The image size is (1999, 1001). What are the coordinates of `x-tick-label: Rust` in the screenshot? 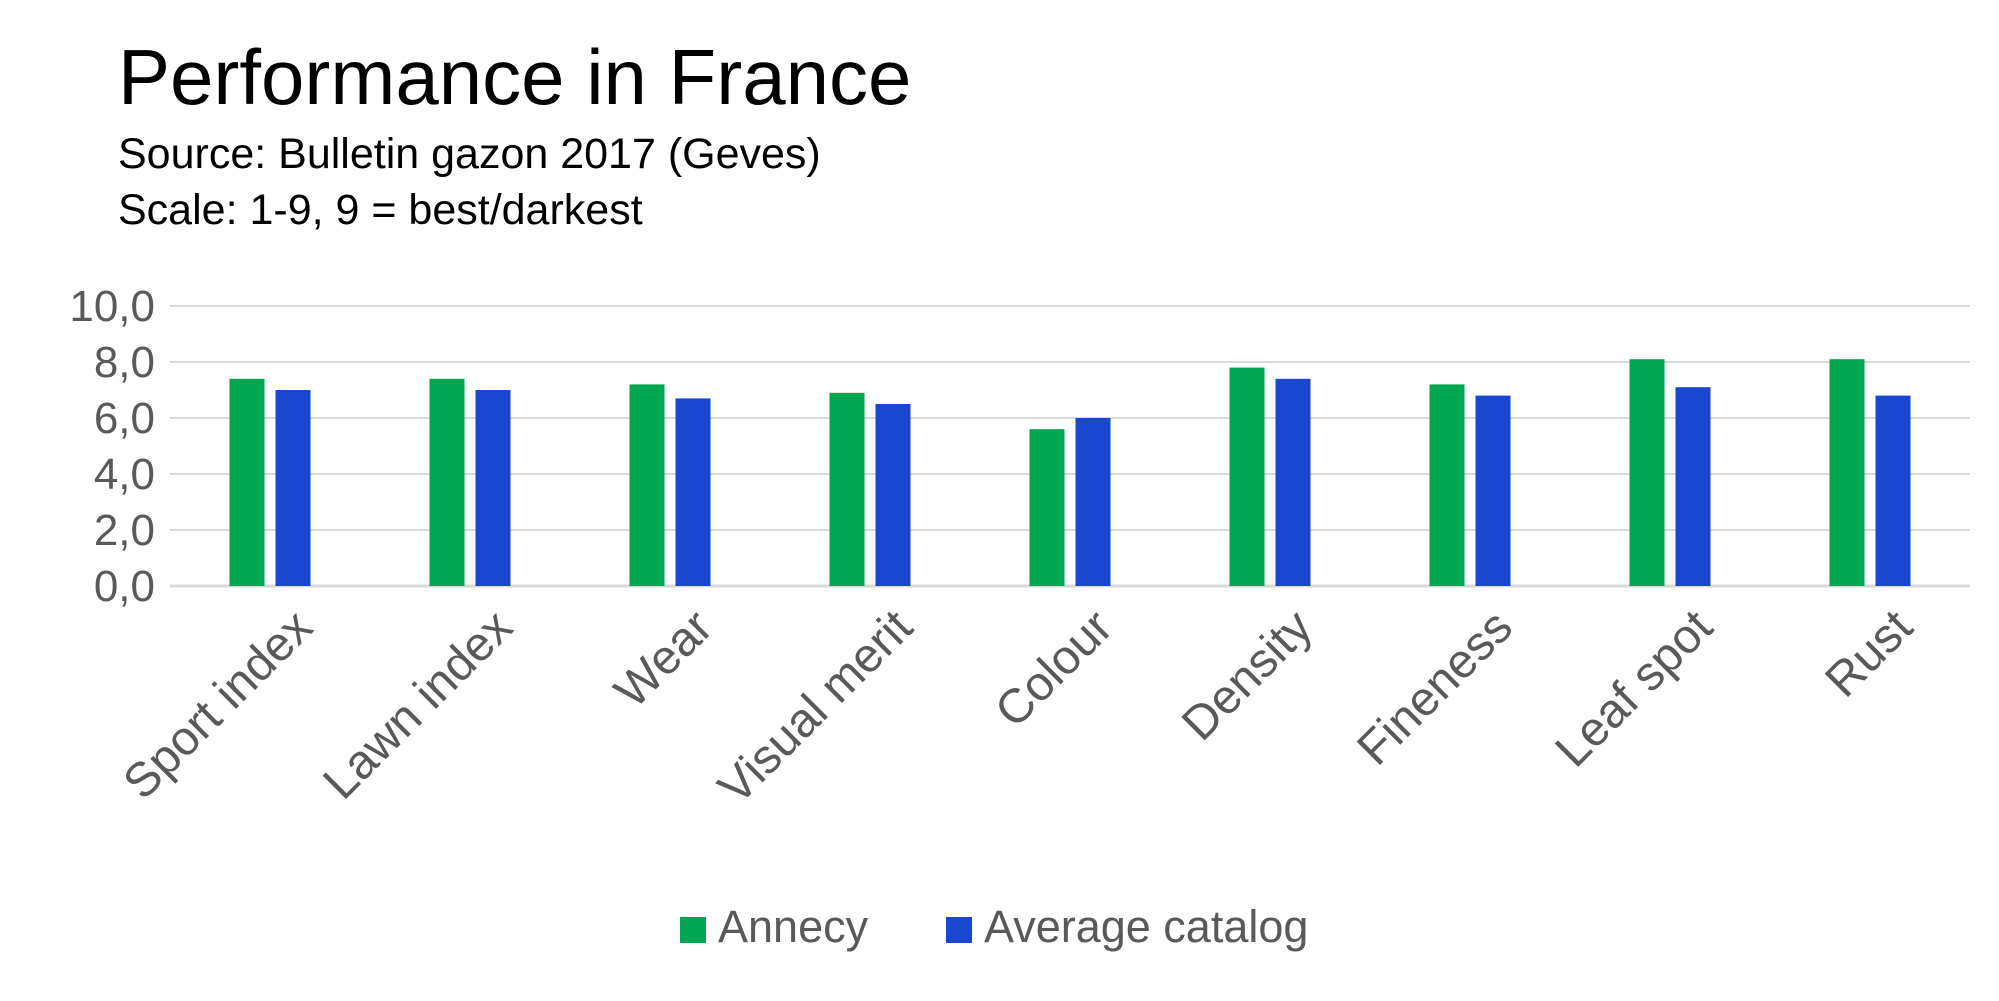 It's located at (1869, 653).